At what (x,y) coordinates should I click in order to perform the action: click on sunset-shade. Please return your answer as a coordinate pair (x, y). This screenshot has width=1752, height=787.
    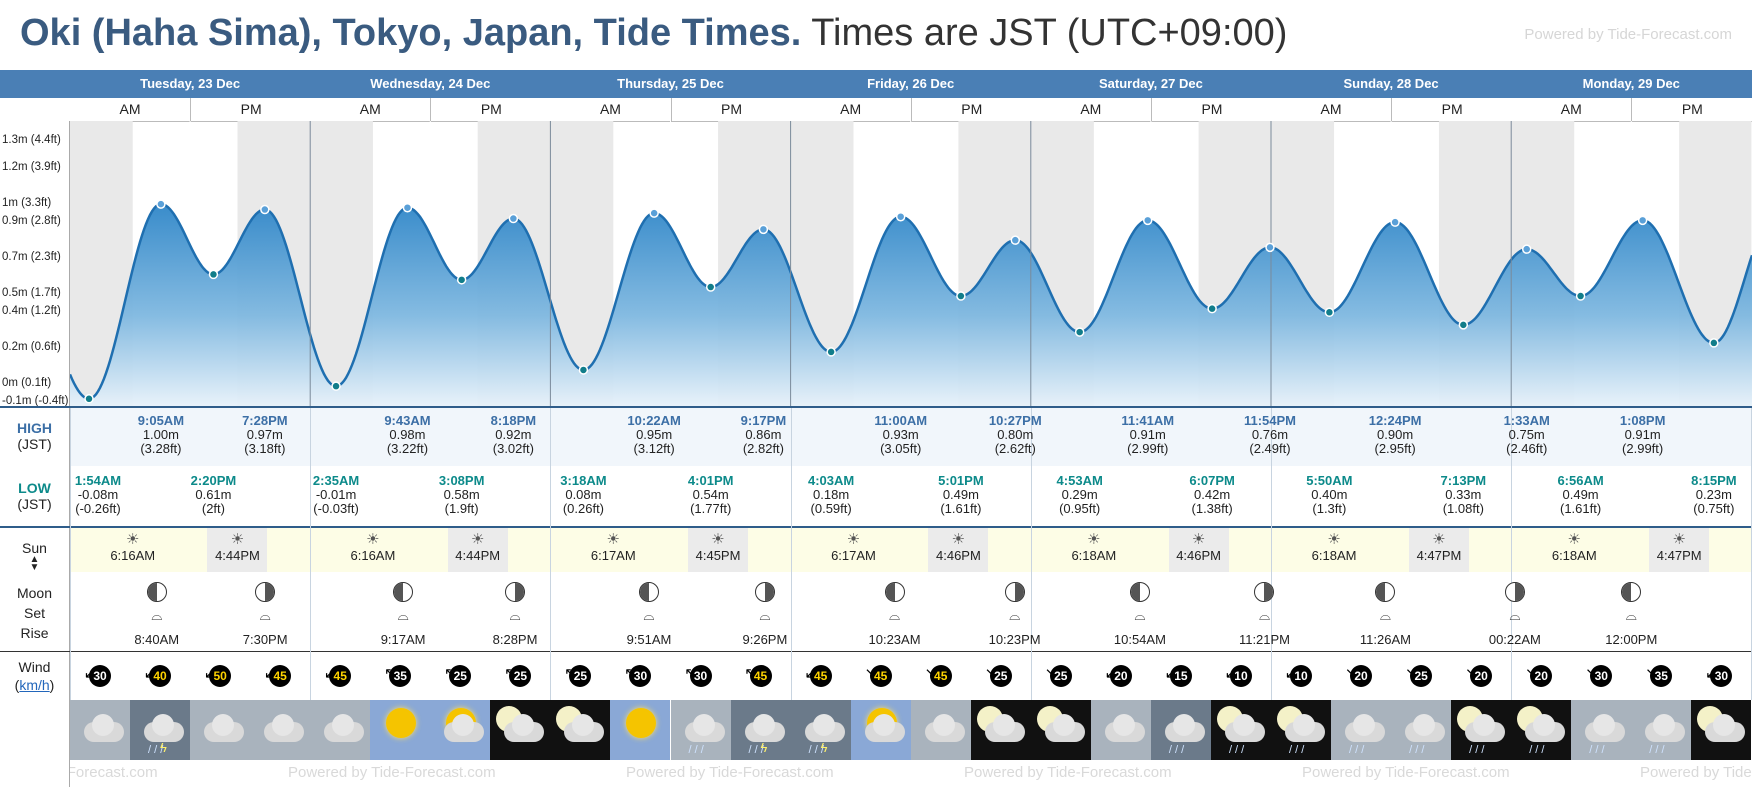
    Looking at the image, I should click on (1198, 550).